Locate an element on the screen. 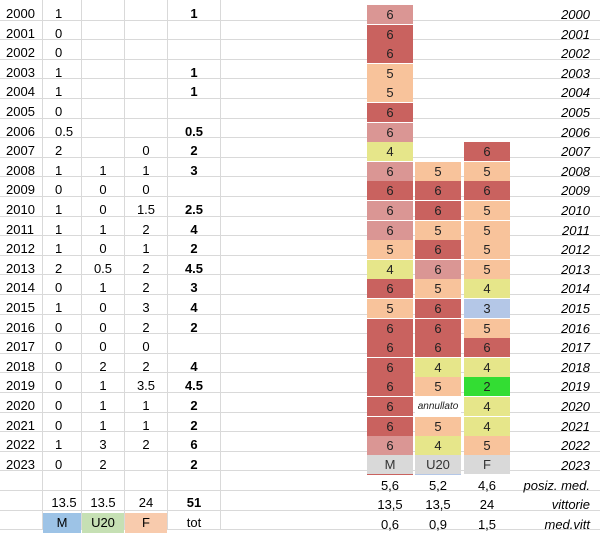  year-cell: 2020 is located at coordinates (20, 405).